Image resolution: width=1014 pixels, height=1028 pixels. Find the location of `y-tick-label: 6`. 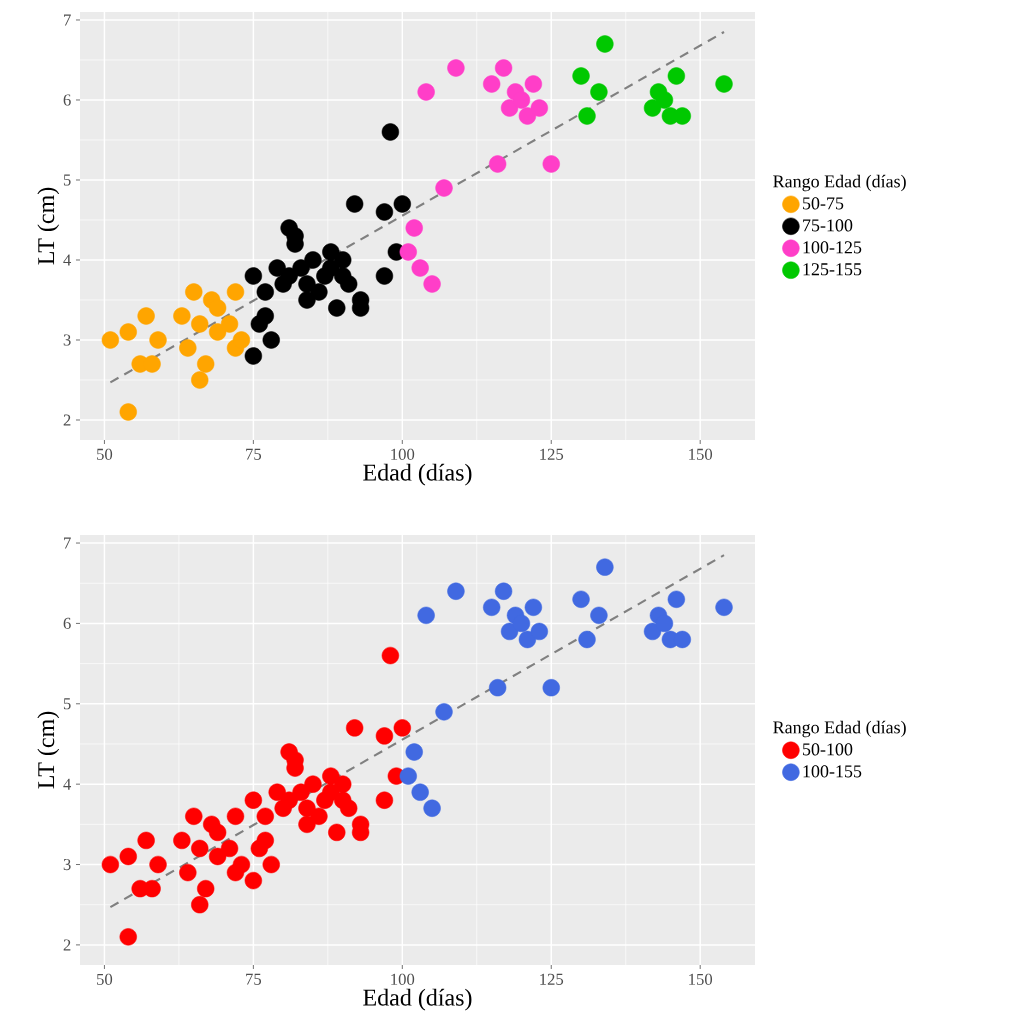

y-tick-label: 6 is located at coordinates (67, 623).